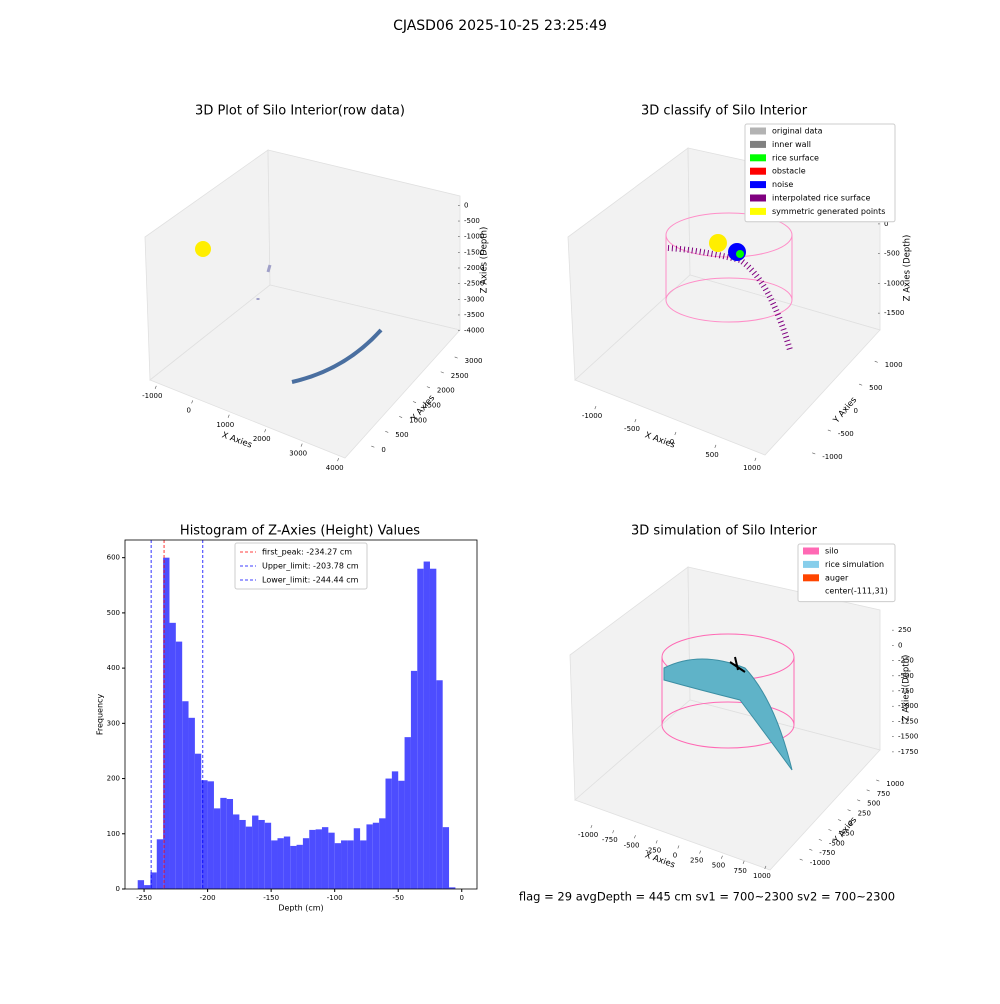 The height and width of the screenshot is (1004, 1000). I want to click on y-tick-label: 250, so click(864, 814).